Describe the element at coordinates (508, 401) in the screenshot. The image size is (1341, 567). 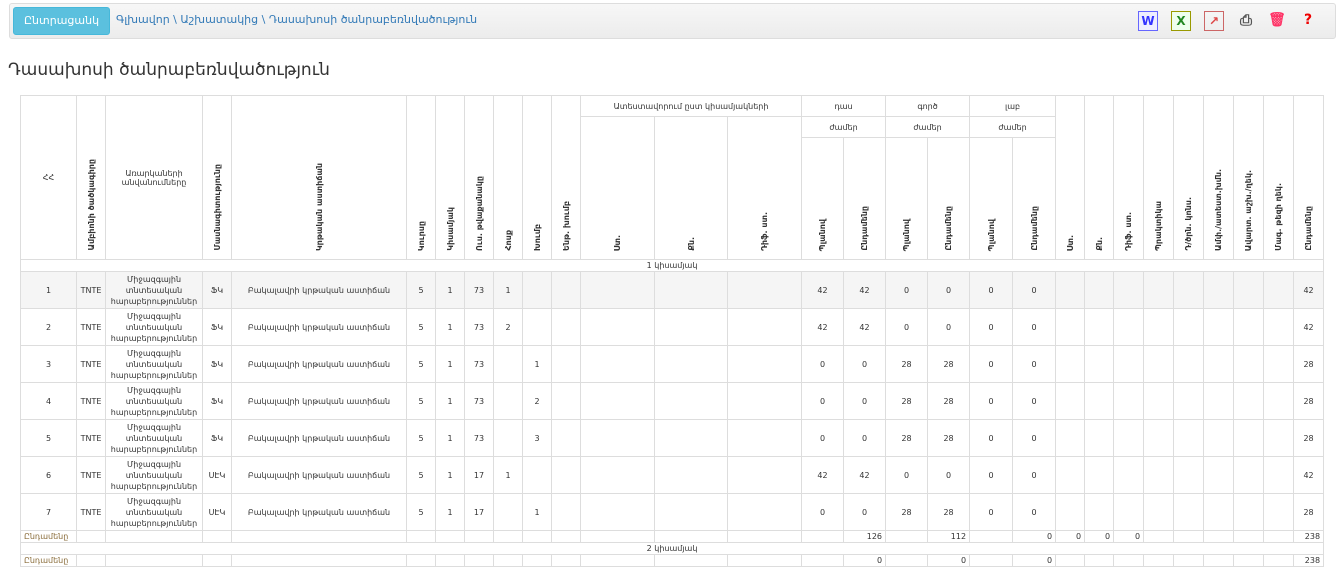
I see `cell-stream` at that location.